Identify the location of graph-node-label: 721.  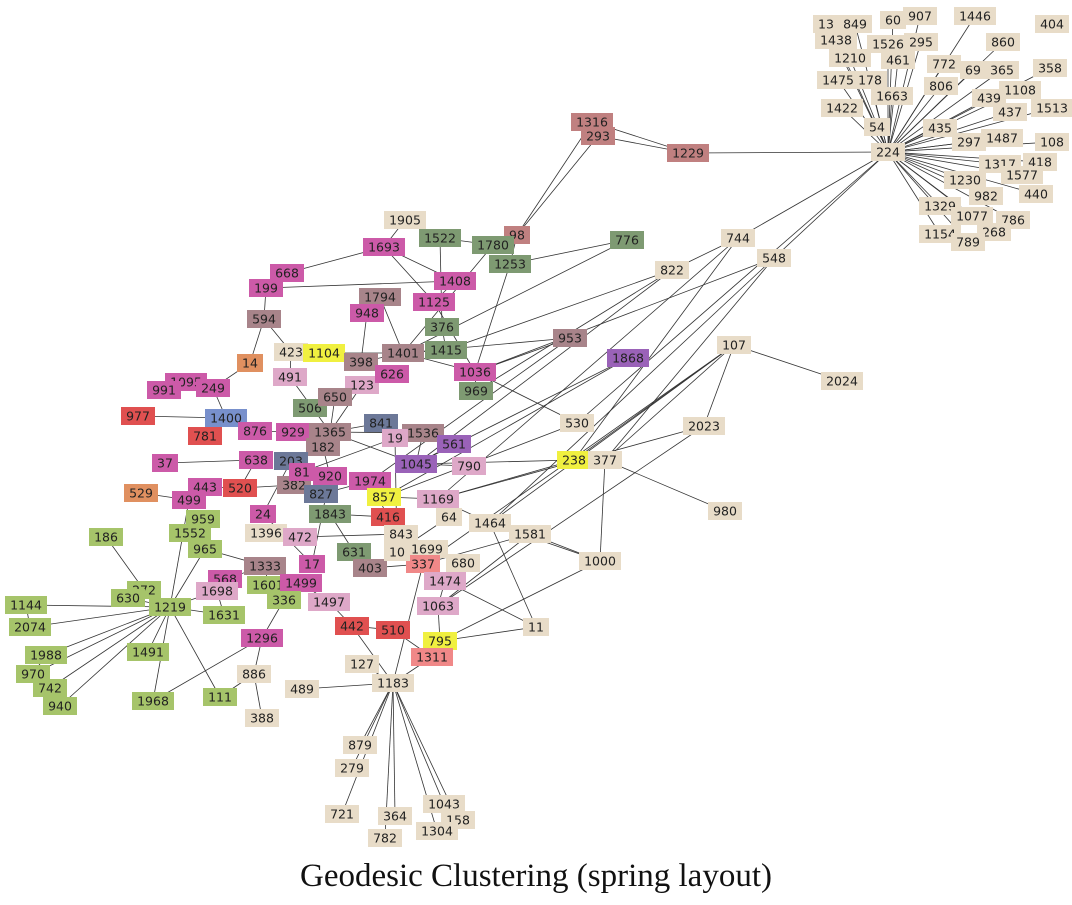
(342, 814).